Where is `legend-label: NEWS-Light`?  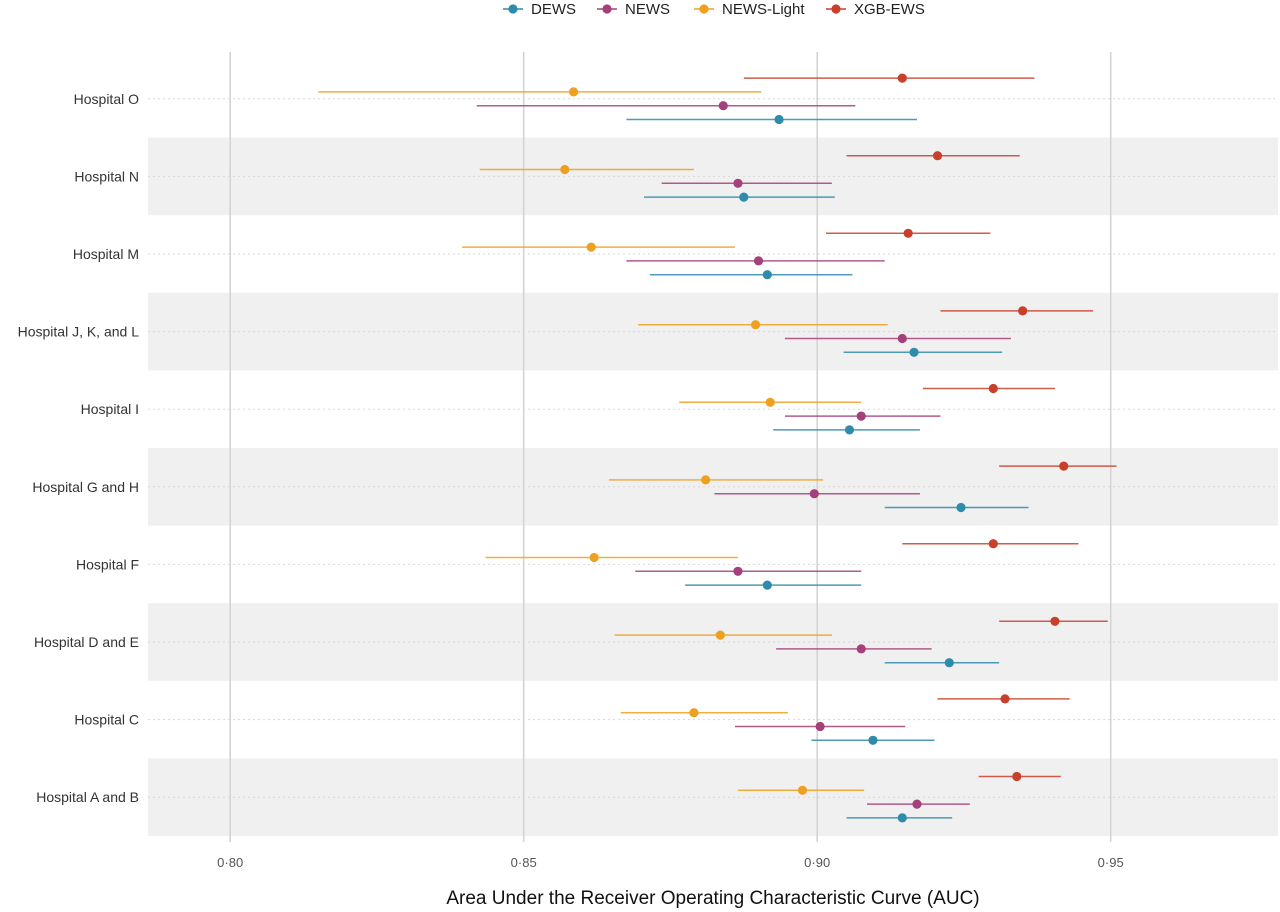 legend-label: NEWS-Light is located at coordinates (763, 9).